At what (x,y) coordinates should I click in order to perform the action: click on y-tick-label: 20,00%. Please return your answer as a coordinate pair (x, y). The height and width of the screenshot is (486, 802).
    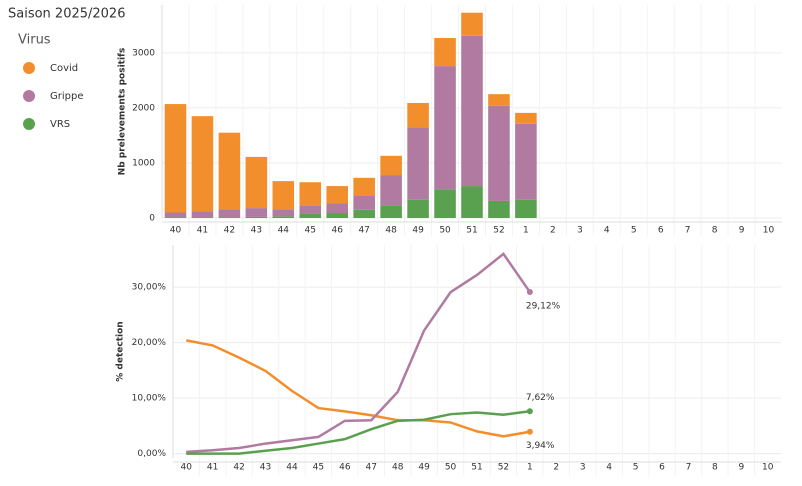
    Looking at the image, I should click on (149, 343).